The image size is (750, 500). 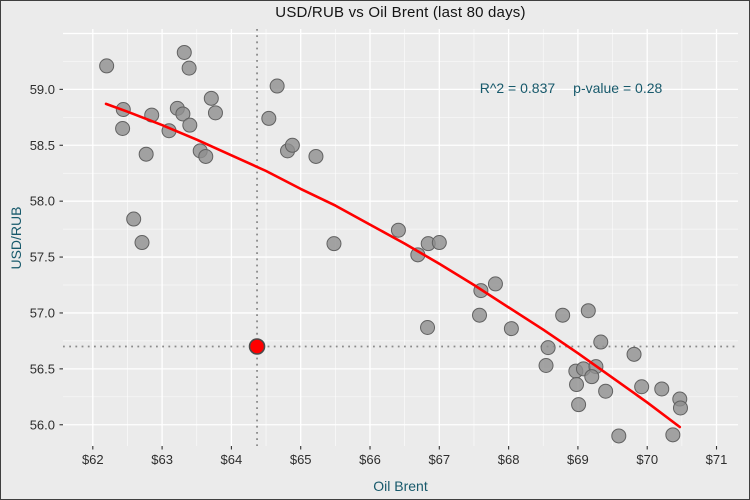 I want to click on chart-title: USD/RUB vs Oil Brent (last 80 days), so click(x=400, y=12).